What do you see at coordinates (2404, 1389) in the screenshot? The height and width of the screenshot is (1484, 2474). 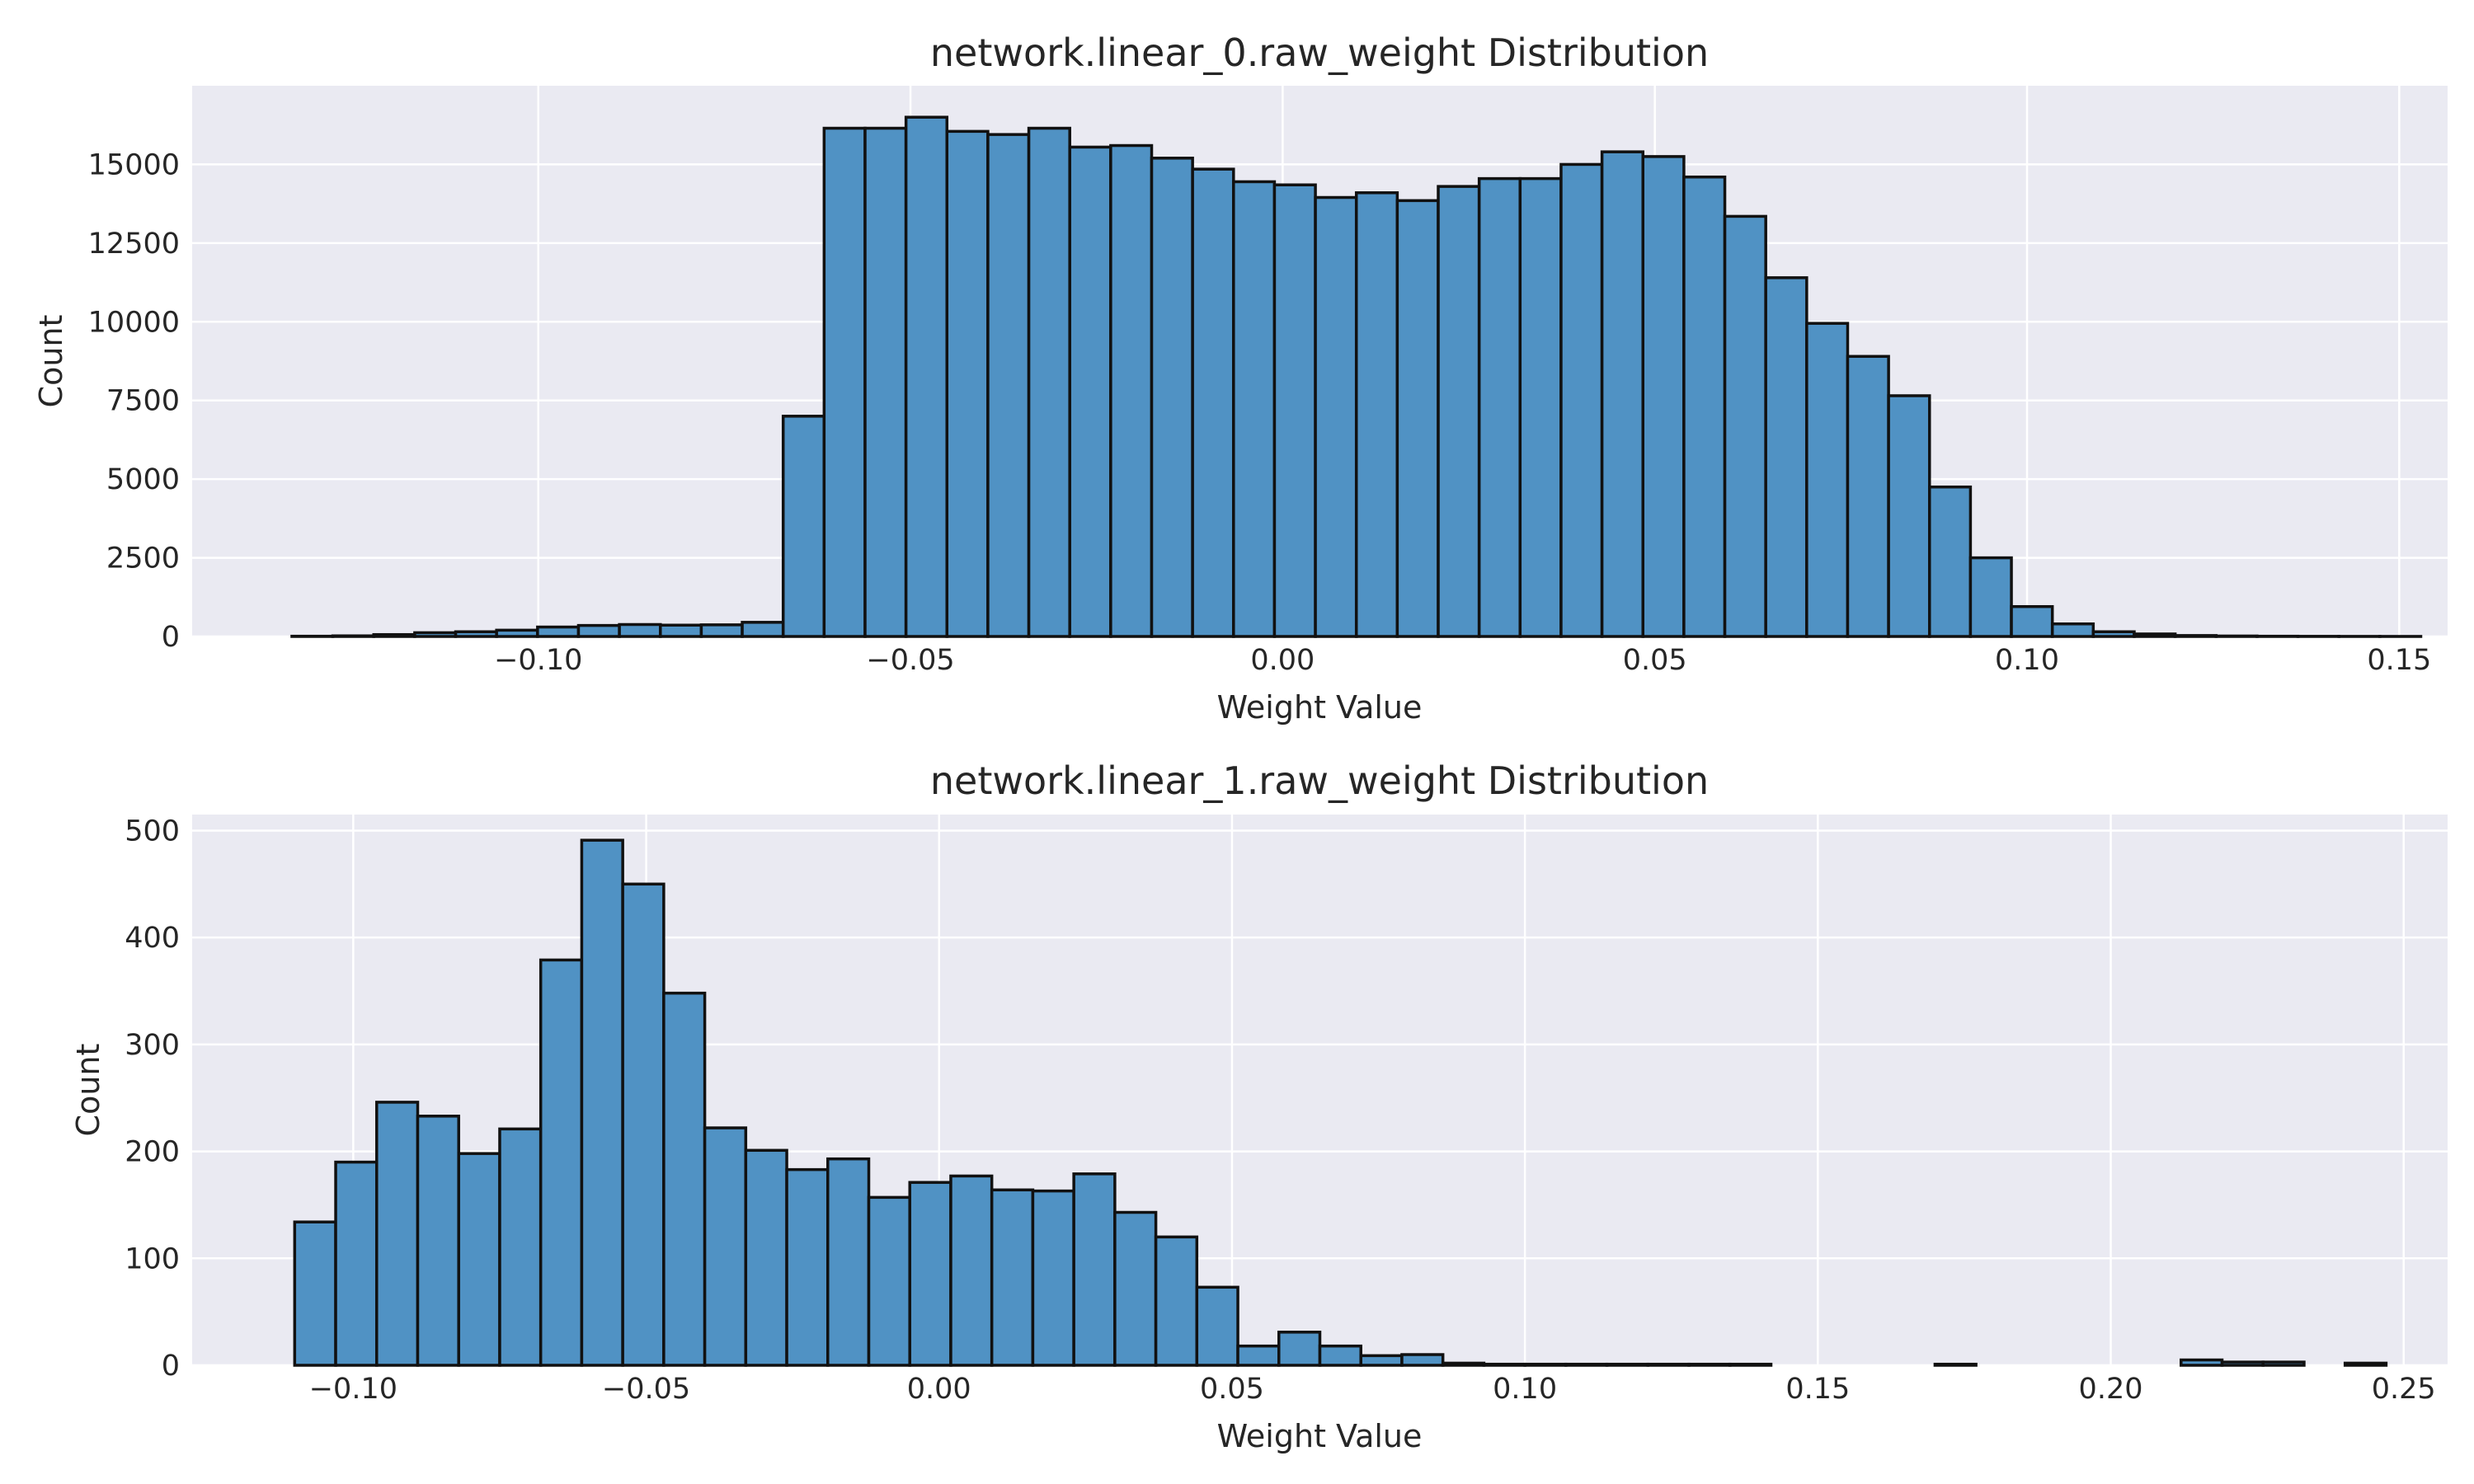 I see `x-tick-label: 0.25` at bounding box center [2404, 1389].